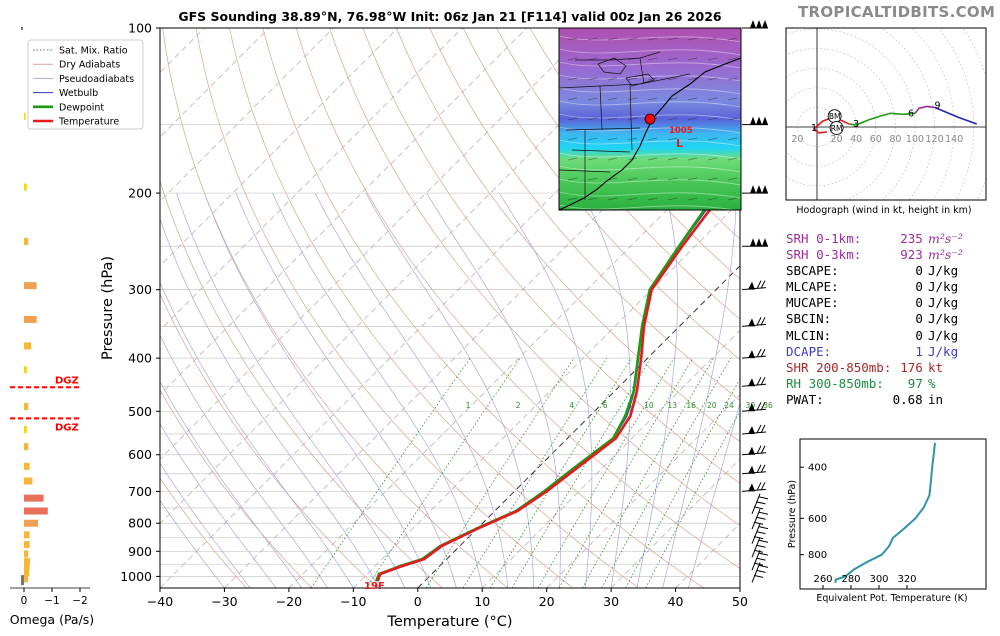  Describe the element at coordinates (850, 579) in the screenshot. I see `theta-e-x-tick-label: 280` at that location.